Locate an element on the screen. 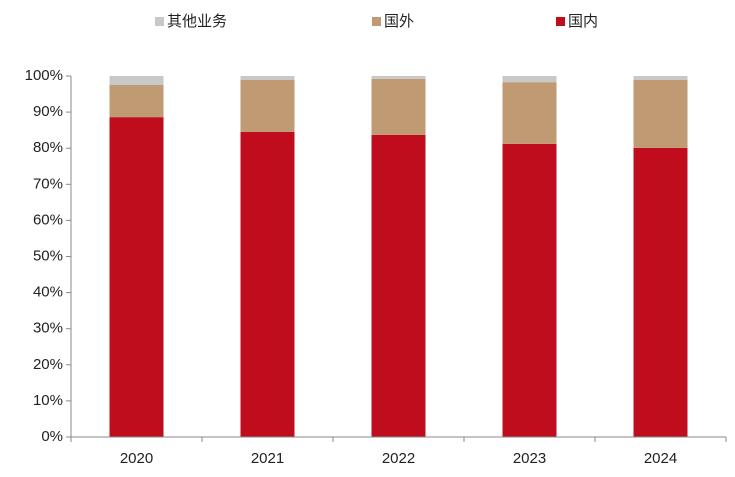 The height and width of the screenshot is (477, 735). y-tick-label: 100% is located at coordinates (44, 75).